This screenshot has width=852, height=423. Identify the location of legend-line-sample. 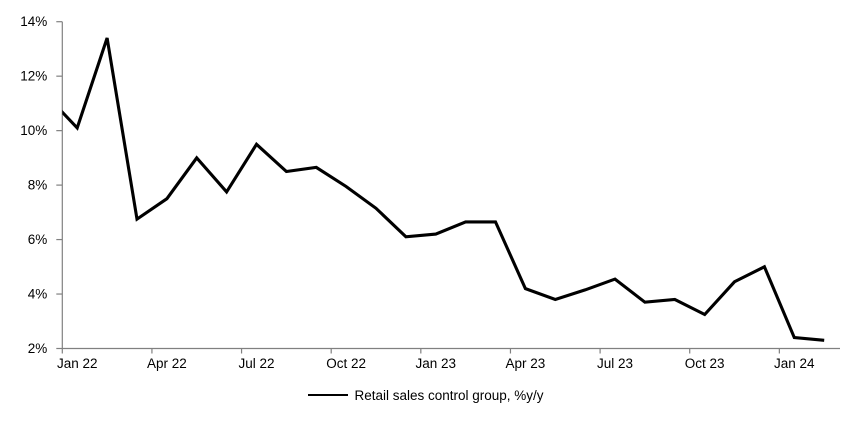
(328, 395).